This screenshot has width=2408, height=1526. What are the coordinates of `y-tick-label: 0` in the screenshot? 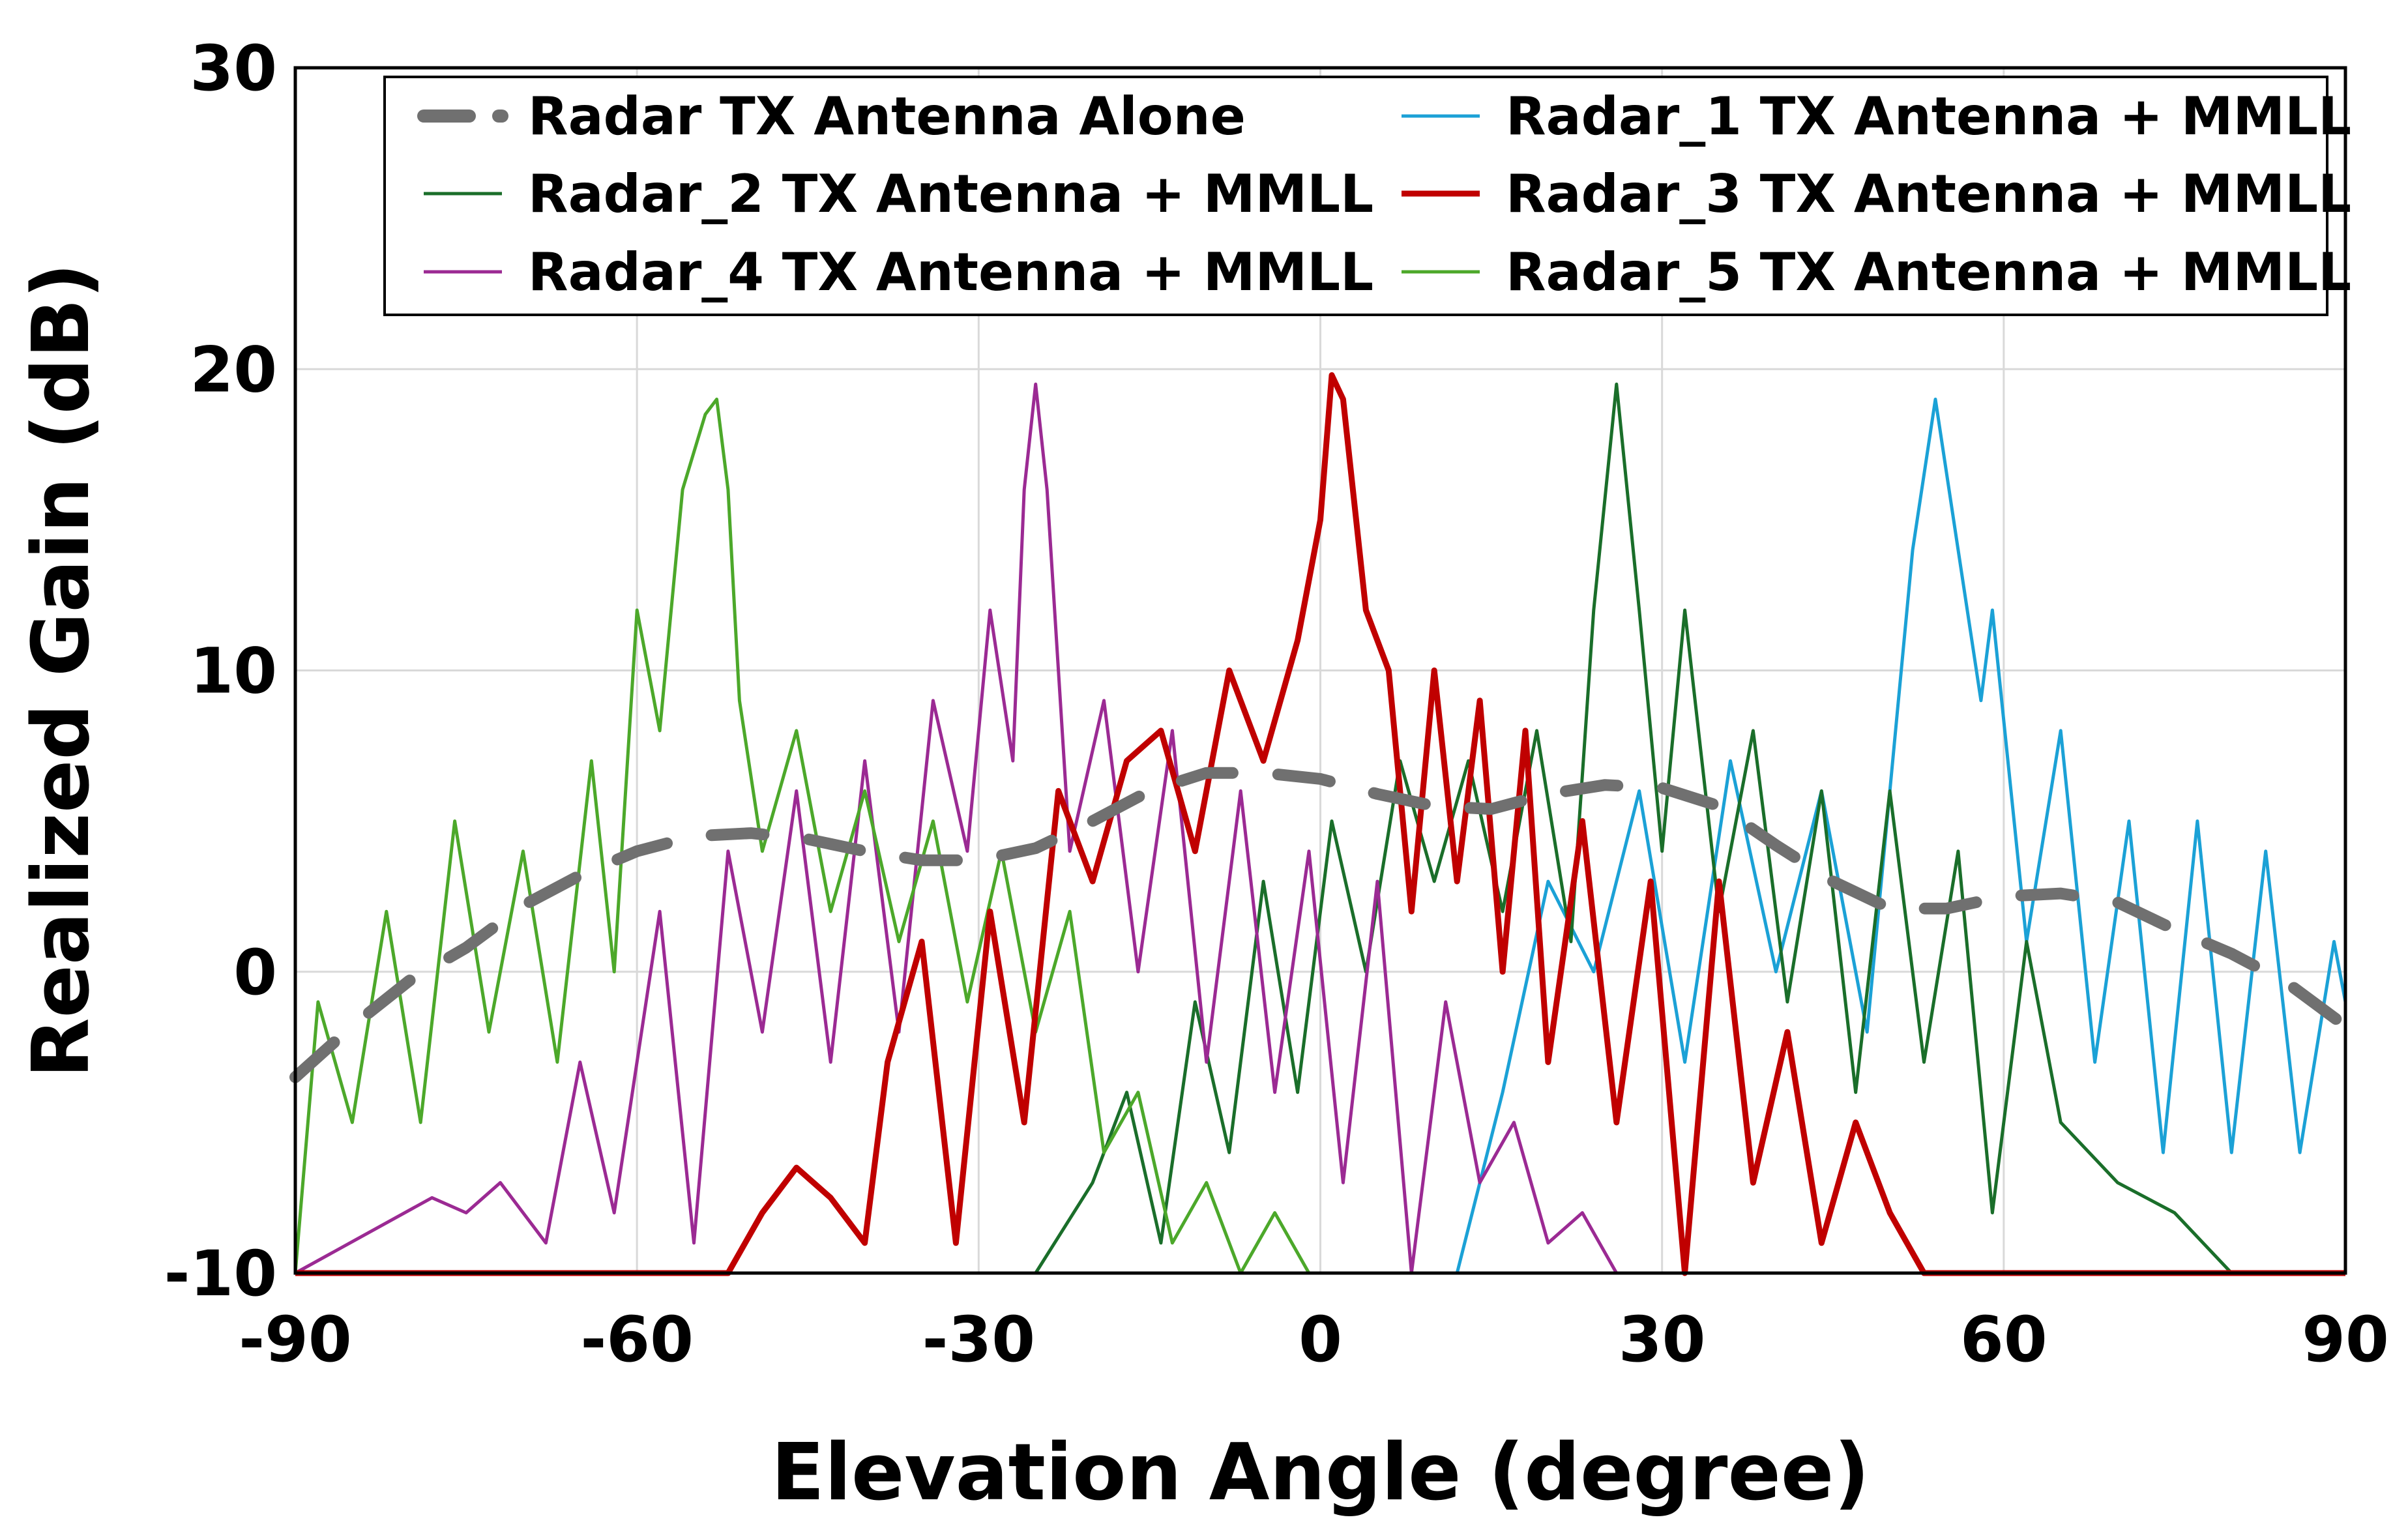 It's located at (255, 972).